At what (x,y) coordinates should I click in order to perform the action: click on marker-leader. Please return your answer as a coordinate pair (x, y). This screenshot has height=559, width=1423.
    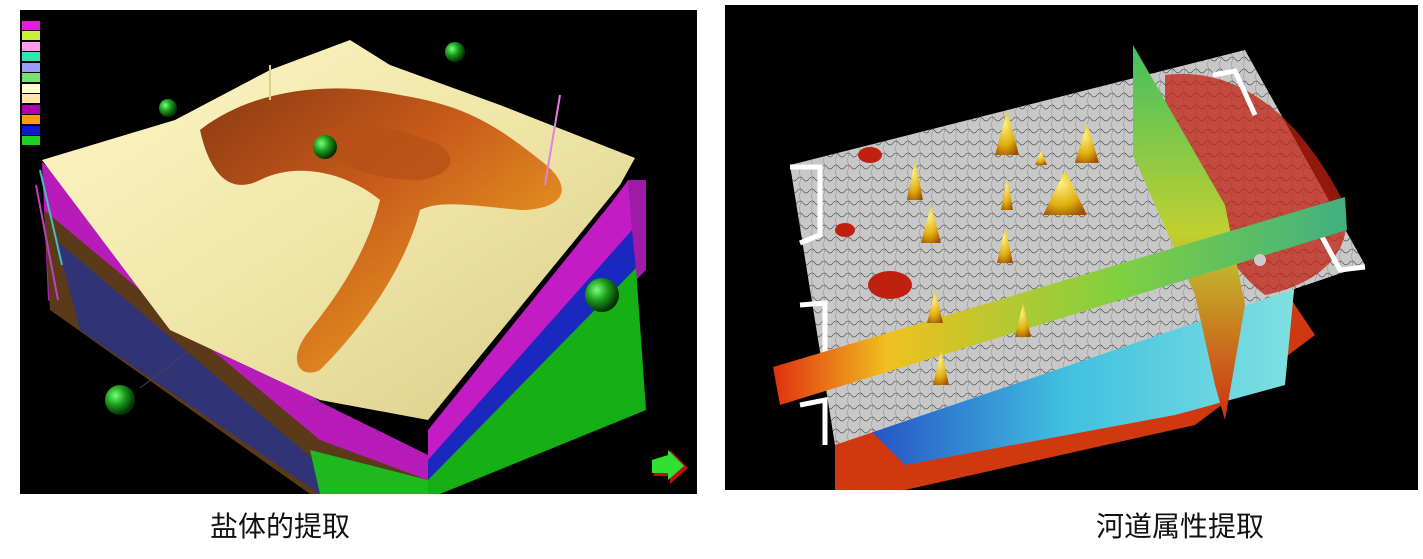
    Looking at the image, I should click on (165, 369).